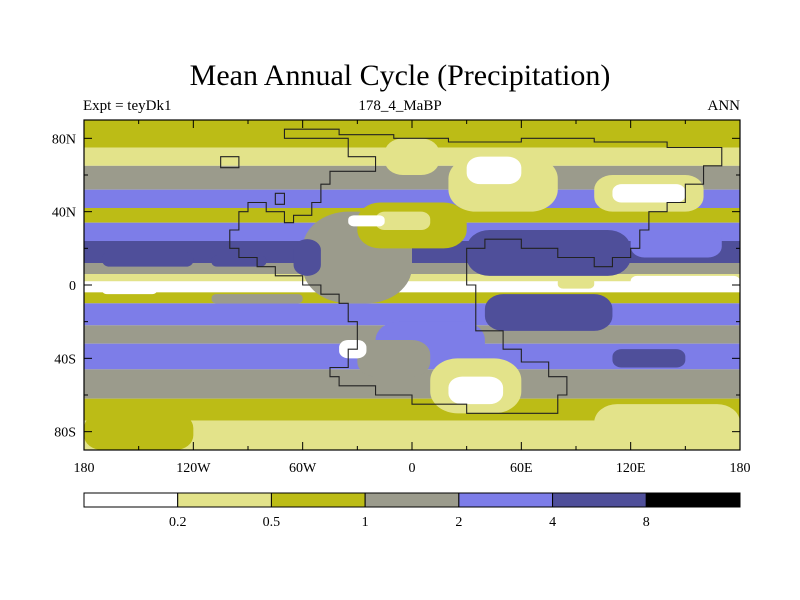 The height and width of the screenshot is (600, 800). What do you see at coordinates (400, 106) in the screenshot?
I see `period-label: 178_4_MaBP` at bounding box center [400, 106].